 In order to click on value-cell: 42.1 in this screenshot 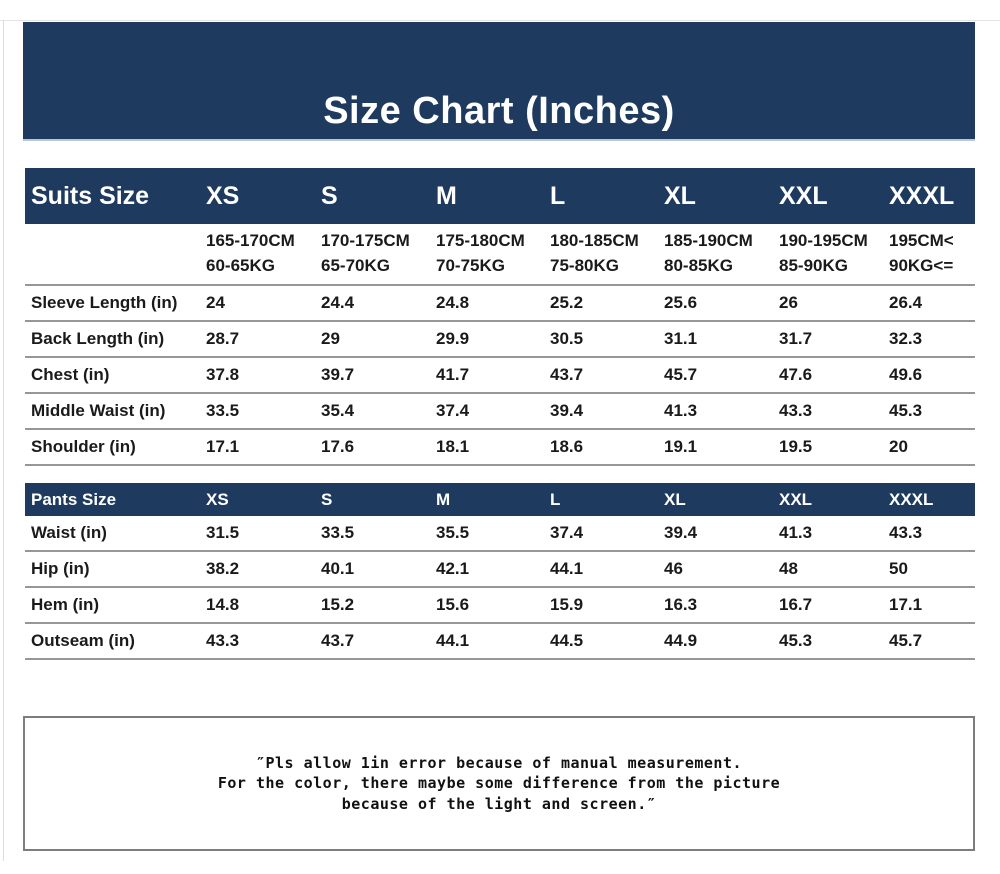, I will do `click(492, 569)`.